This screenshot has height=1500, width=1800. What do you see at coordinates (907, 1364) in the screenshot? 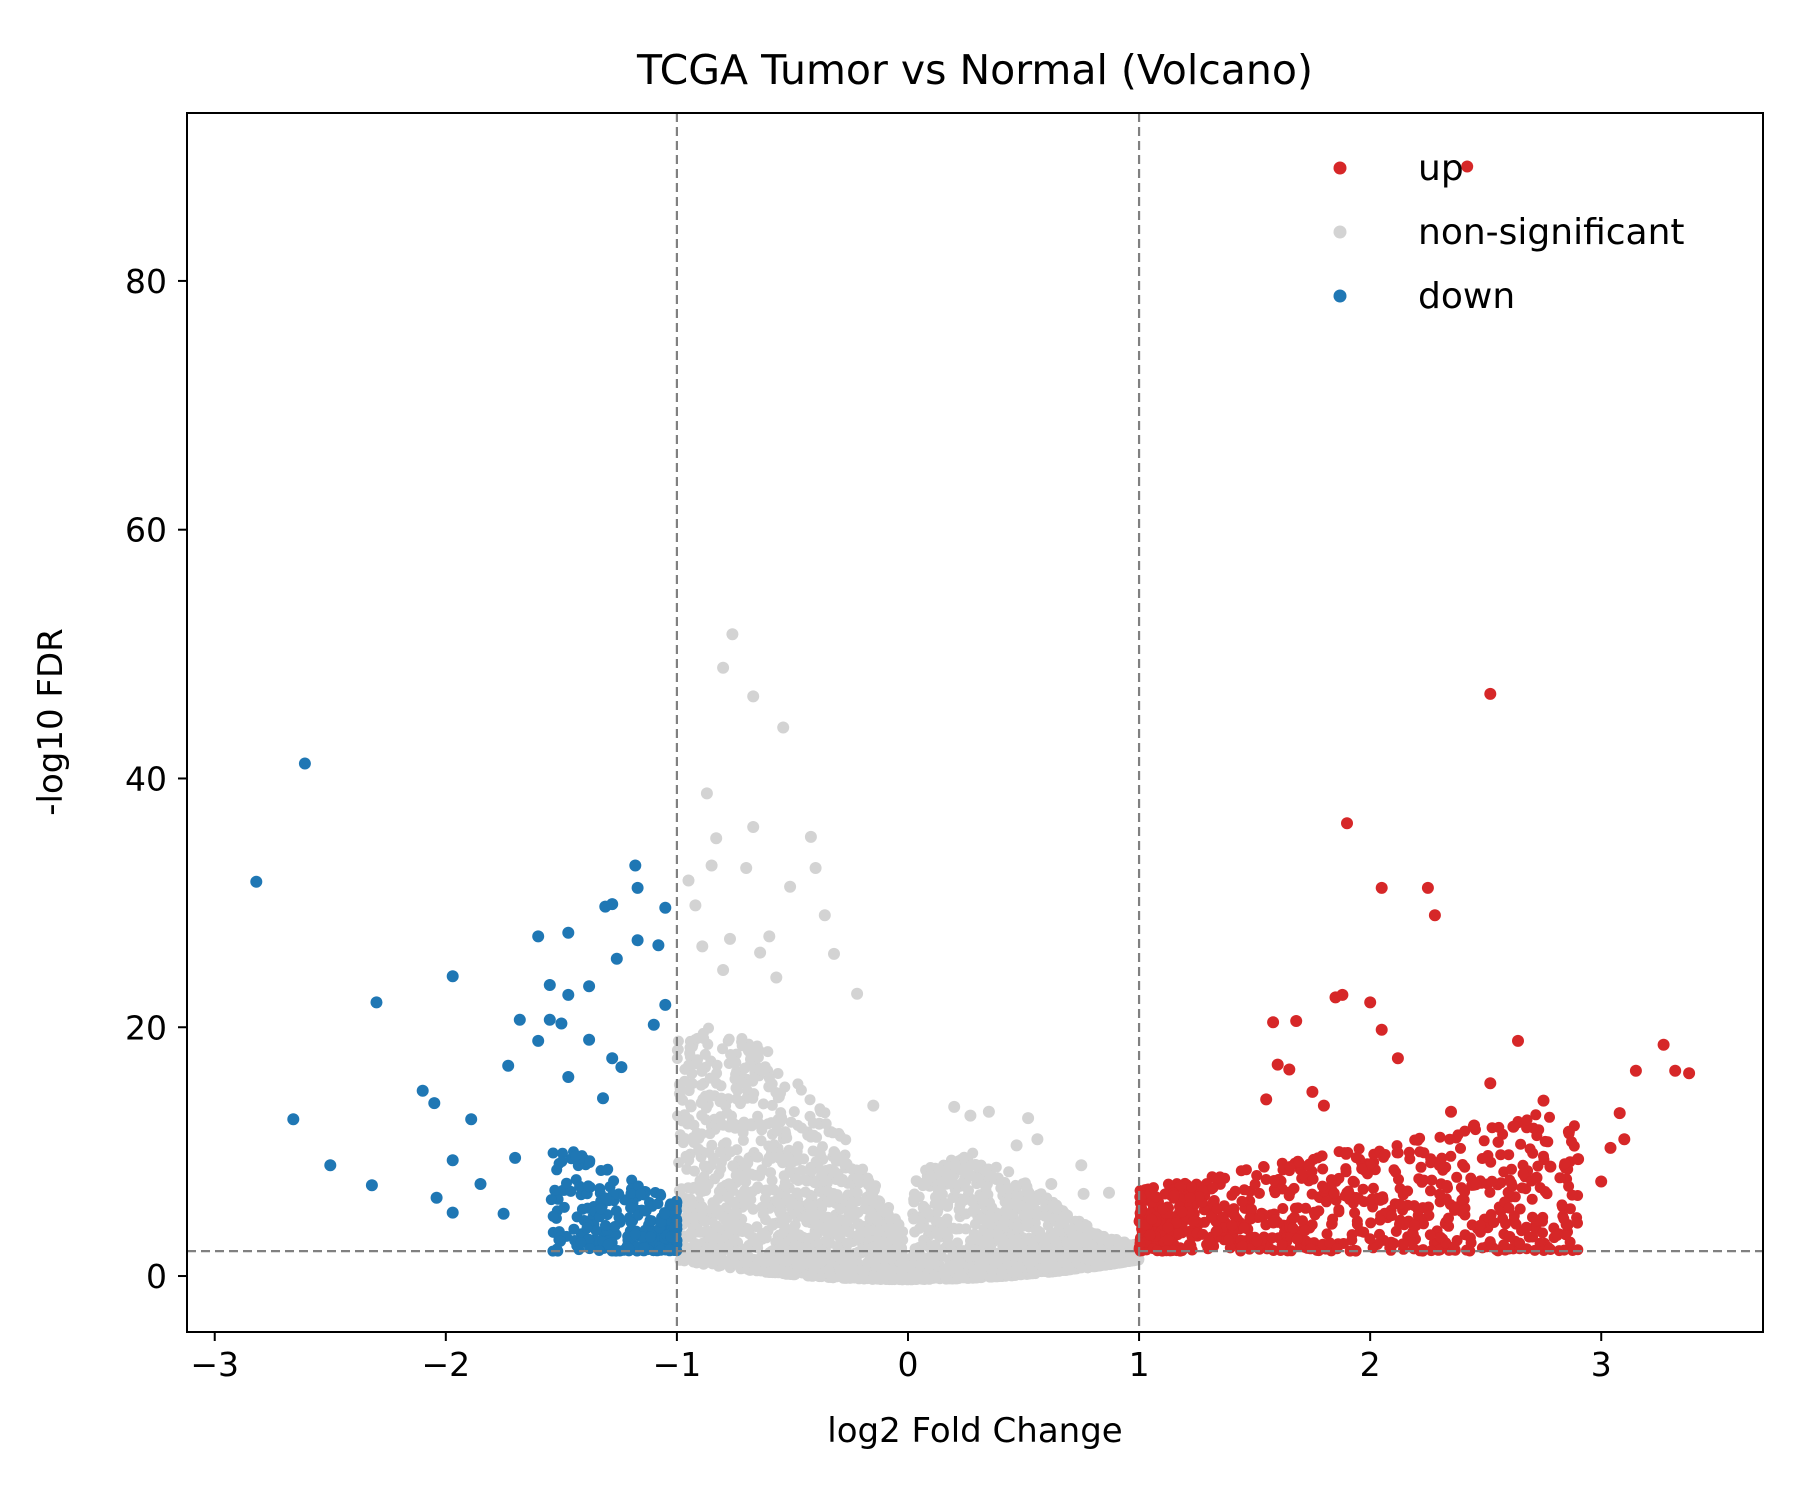
I see `x-tick-label: 0` at bounding box center [907, 1364].